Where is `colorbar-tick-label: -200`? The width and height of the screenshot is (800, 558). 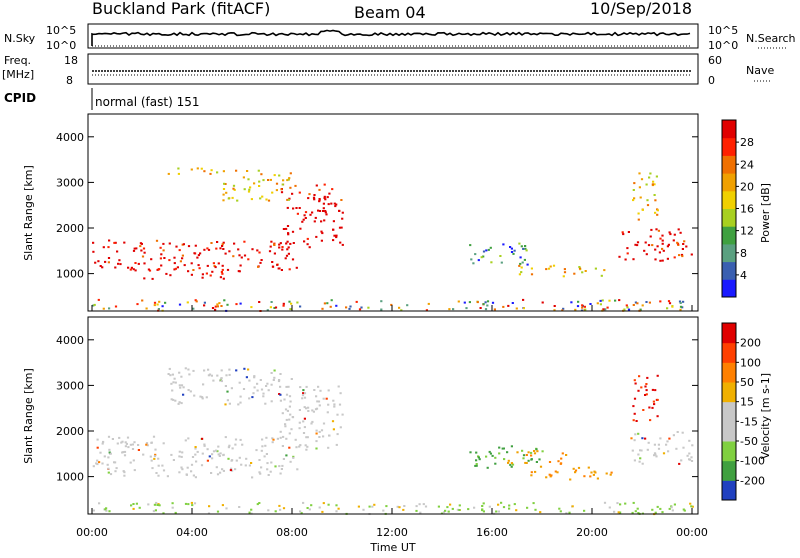 colorbar-tick-label: -200 is located at coordinates (752, 480).